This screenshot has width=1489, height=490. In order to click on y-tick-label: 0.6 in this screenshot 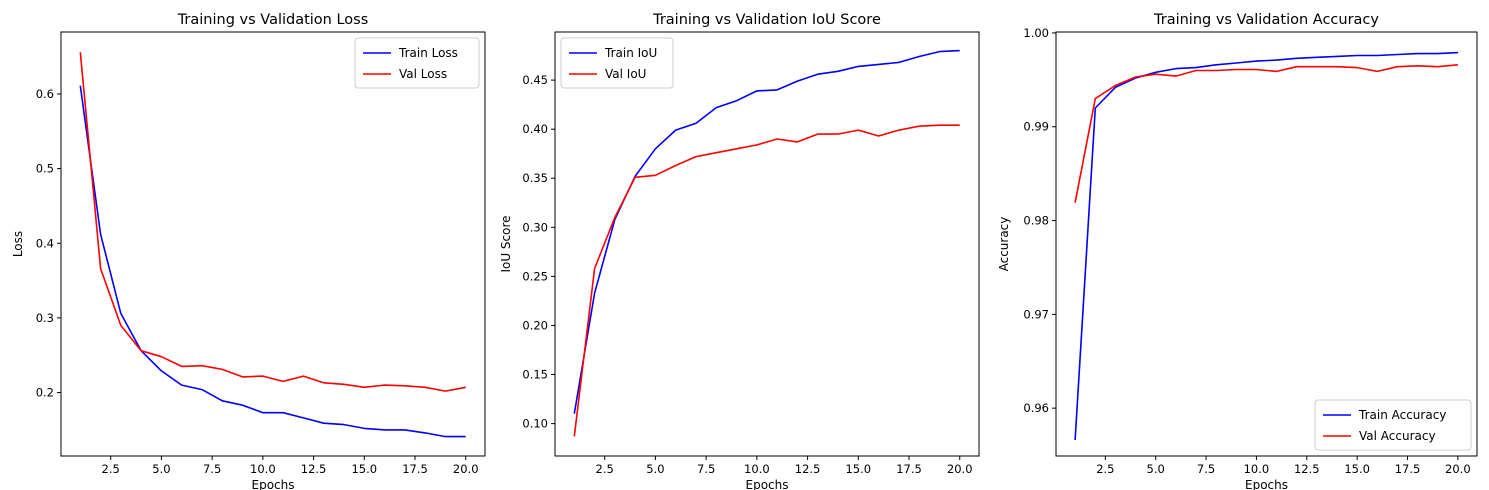, I will do `click(45, 94)`.